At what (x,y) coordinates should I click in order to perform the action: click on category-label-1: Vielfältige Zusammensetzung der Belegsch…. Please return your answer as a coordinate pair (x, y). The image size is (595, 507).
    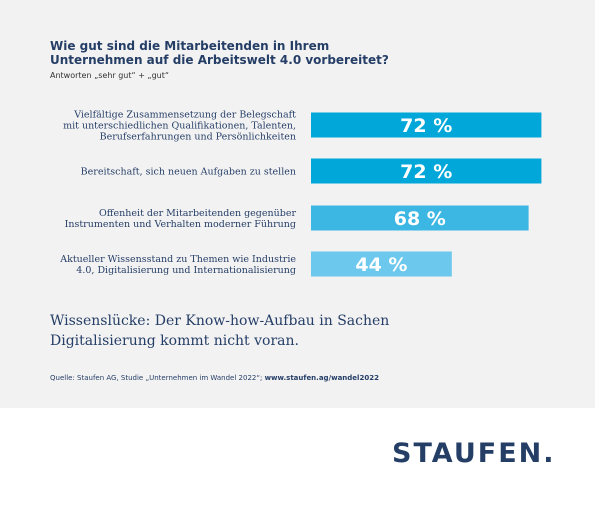
    Looking at the image, I should click on (179, 126).